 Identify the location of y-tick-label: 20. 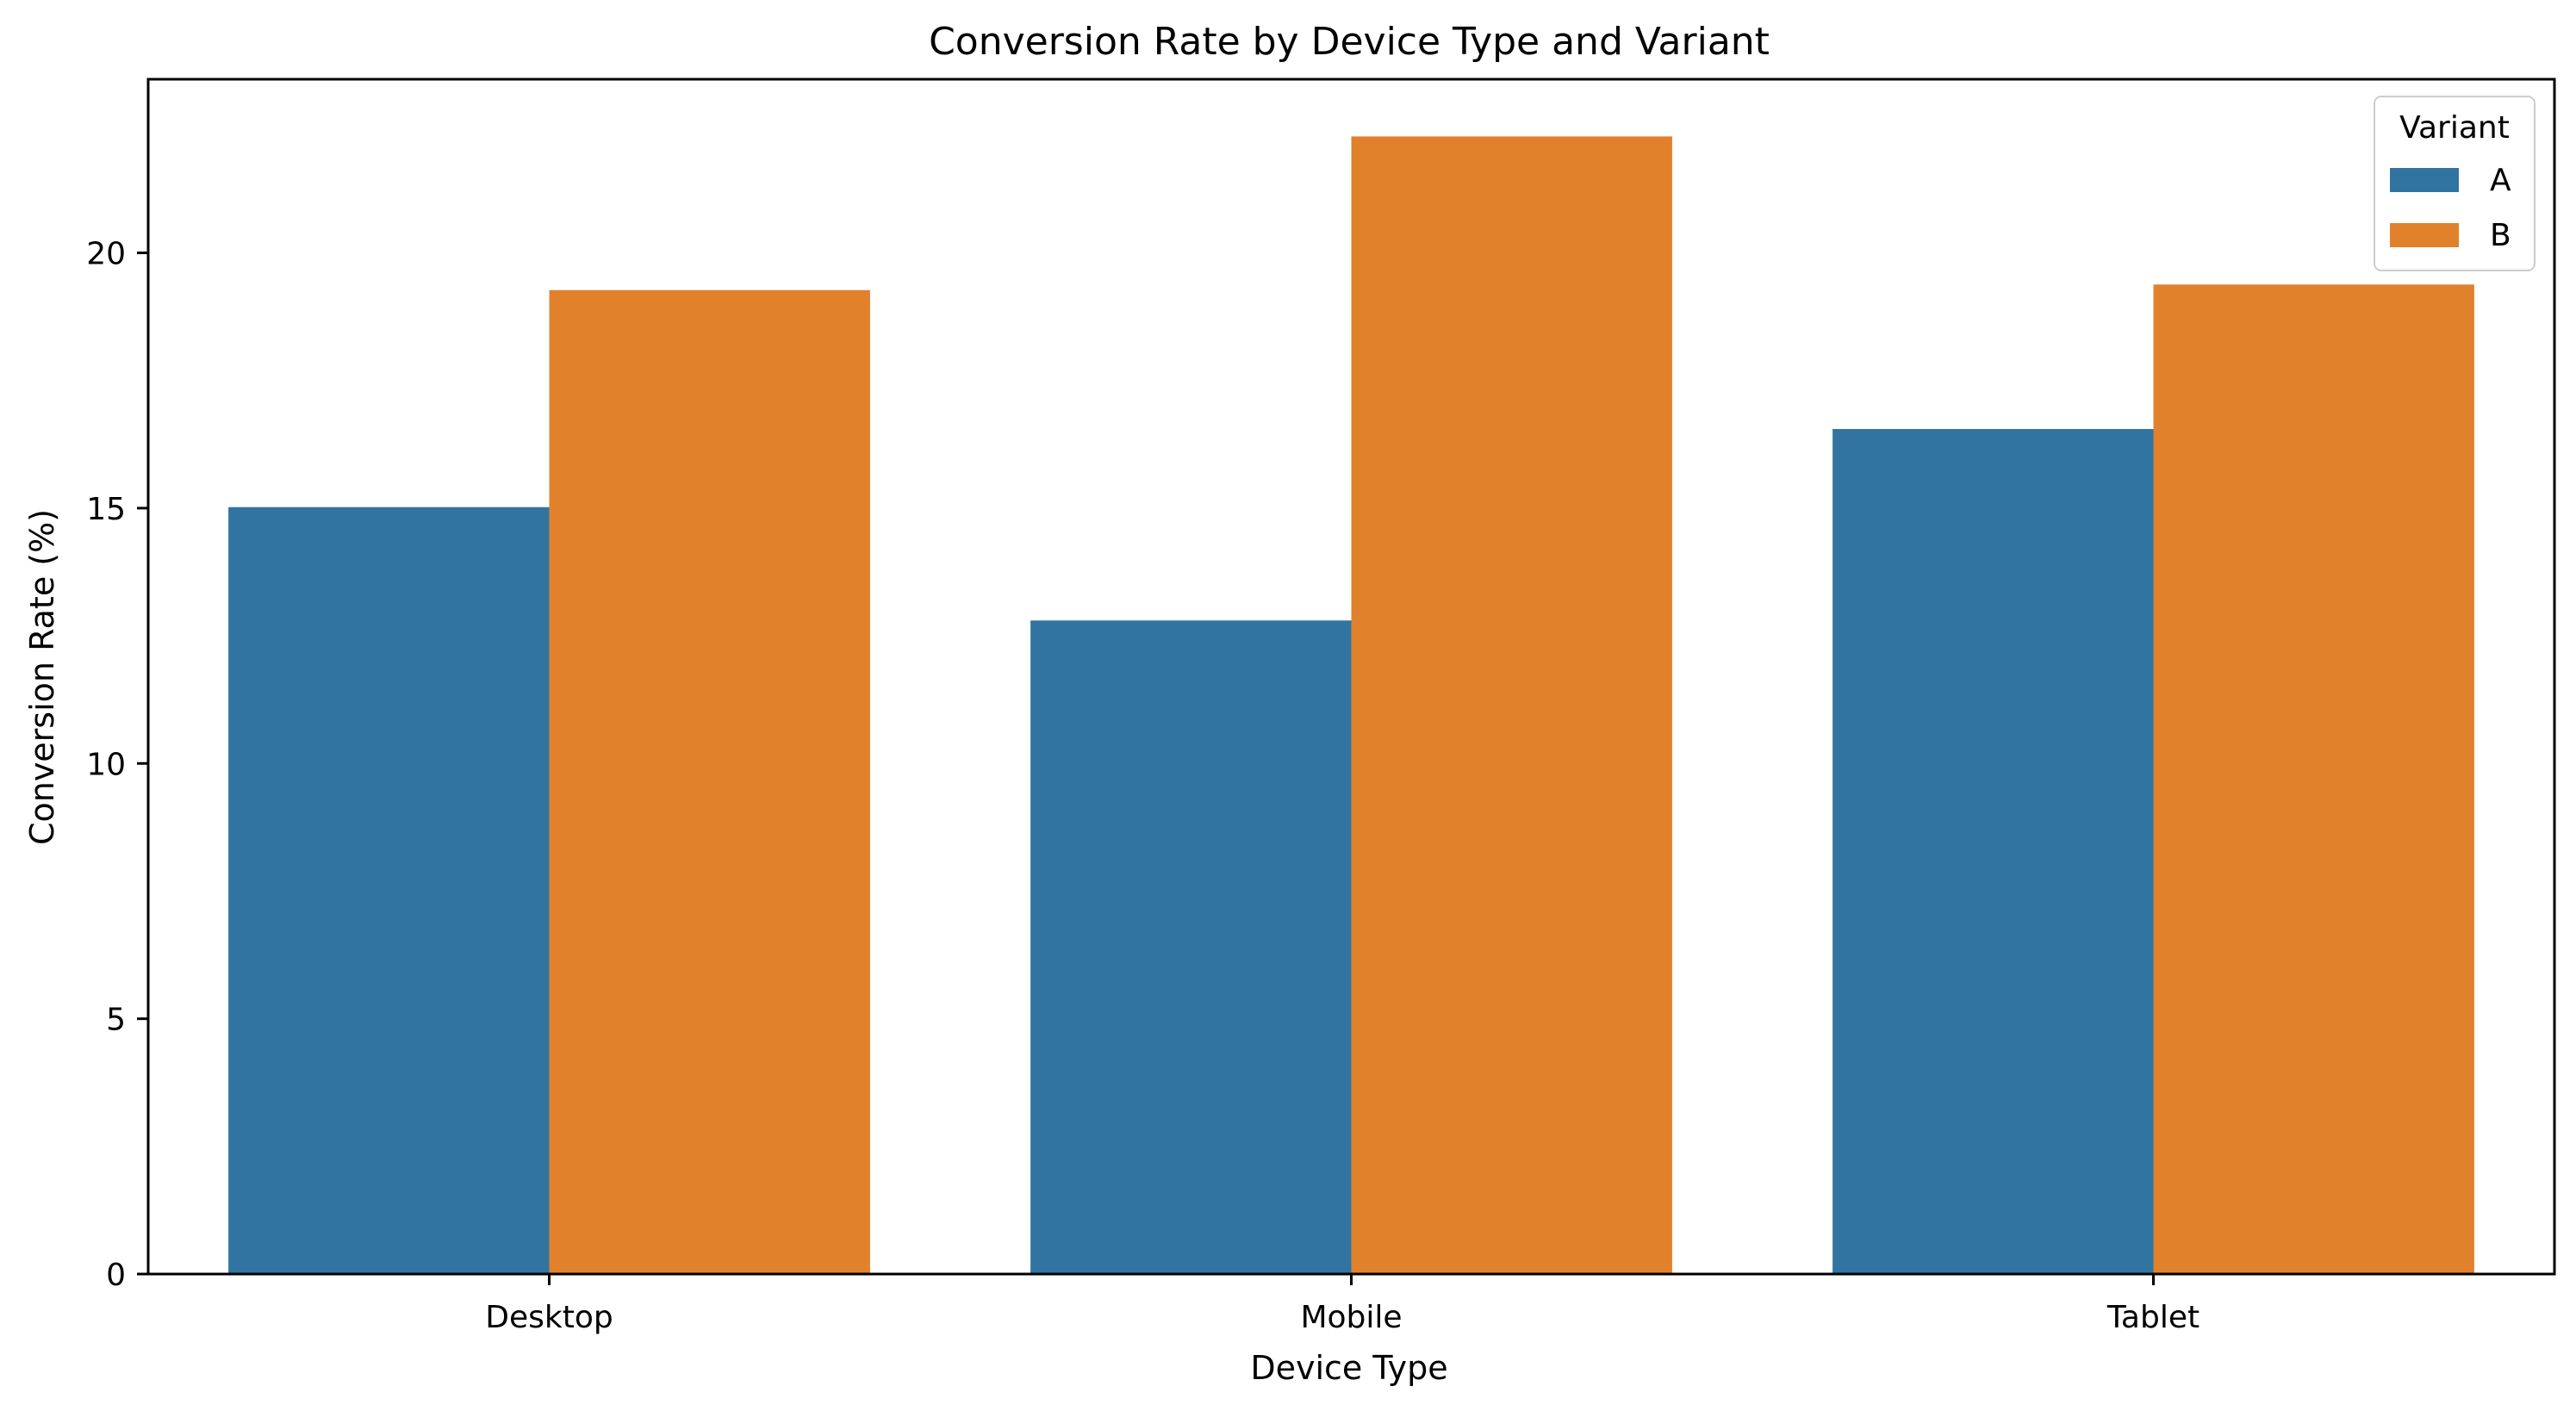
(106, 254).